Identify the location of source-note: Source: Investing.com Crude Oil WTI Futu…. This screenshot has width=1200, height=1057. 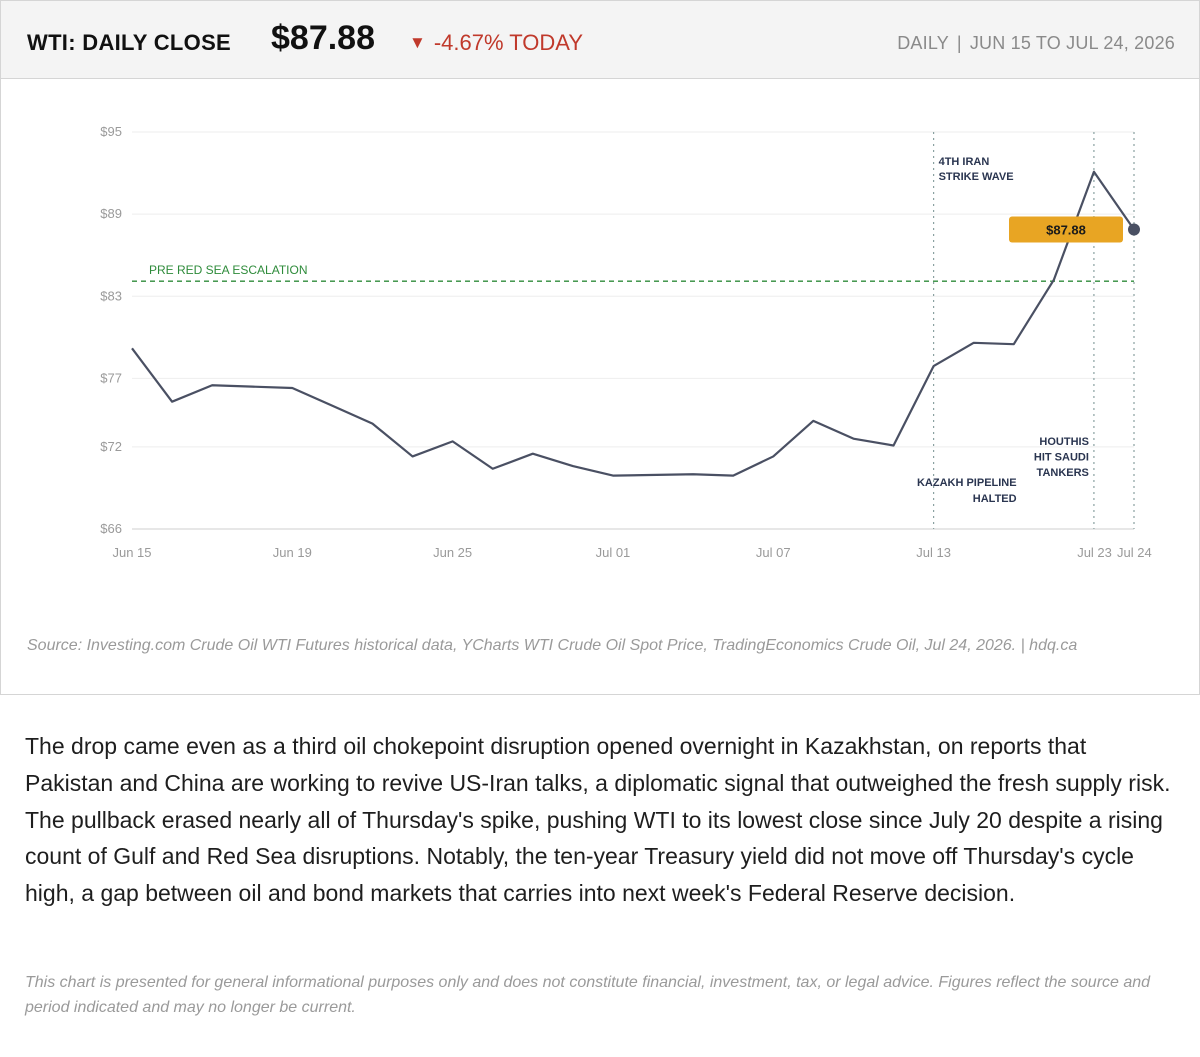
(552, 645).